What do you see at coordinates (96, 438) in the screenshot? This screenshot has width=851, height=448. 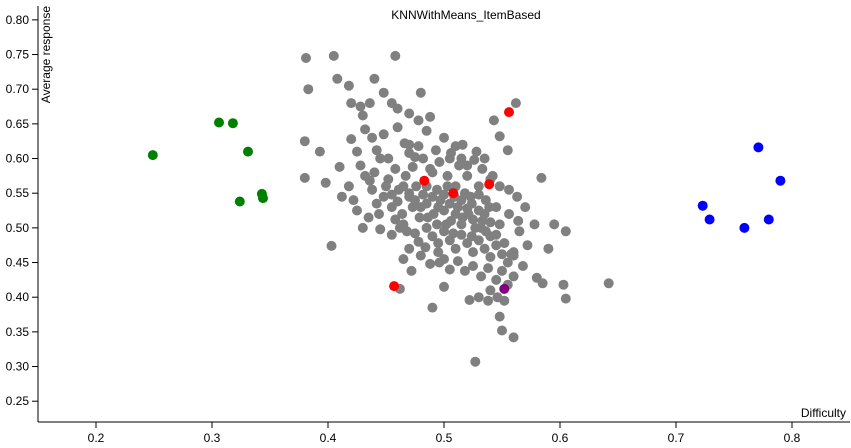 I see `x-tick-label: 0.2` at bounding box center [96, 438].